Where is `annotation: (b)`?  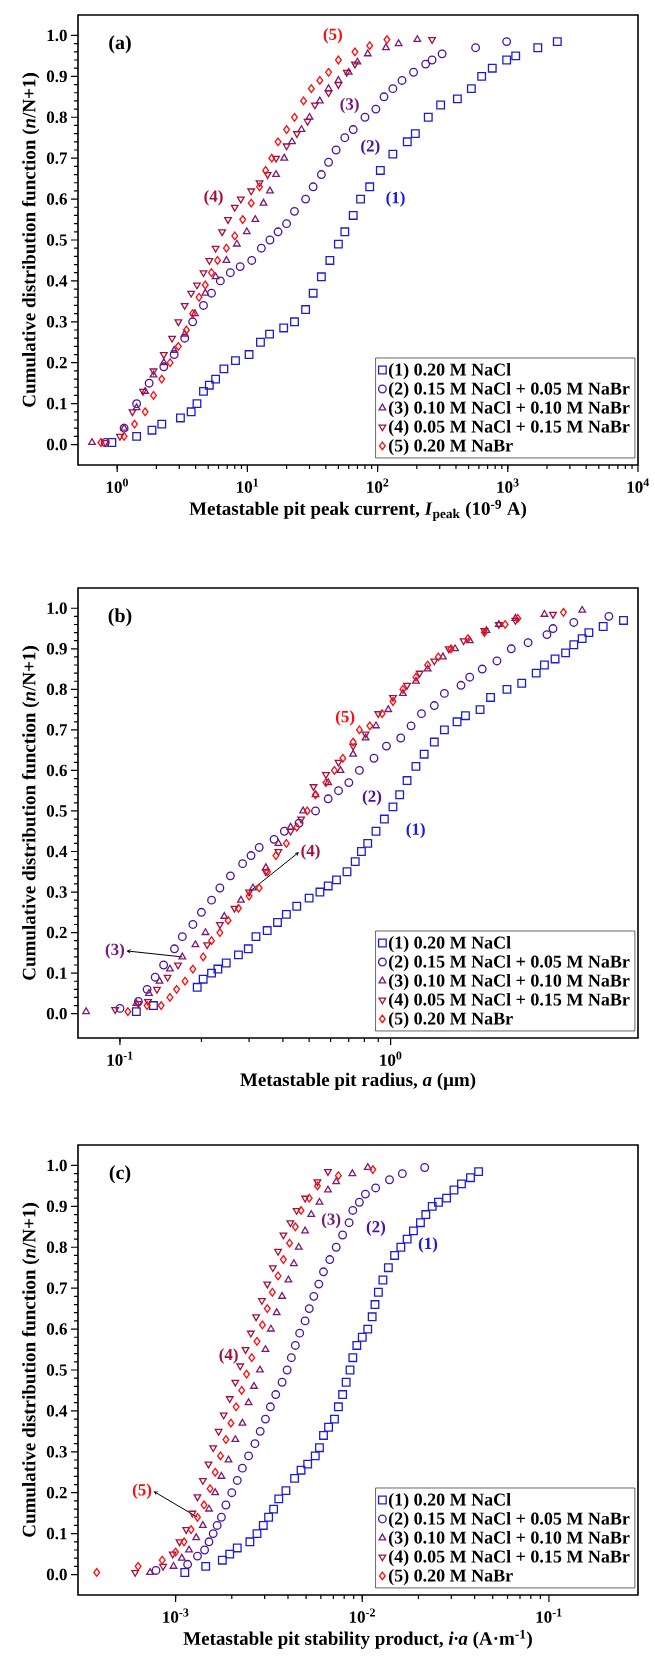
annotation: (b) is located at coordinates (120, 617).